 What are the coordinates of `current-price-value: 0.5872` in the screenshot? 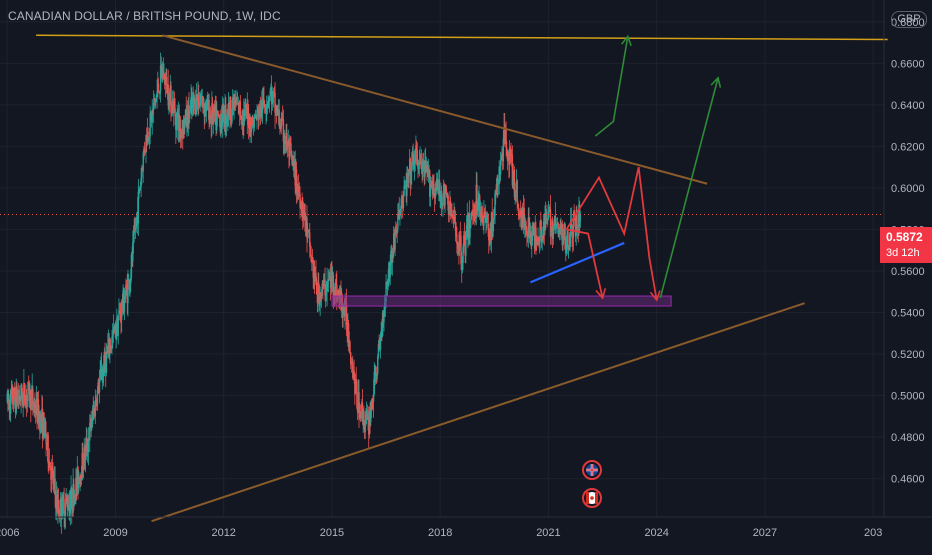 It's located at (904, 237).